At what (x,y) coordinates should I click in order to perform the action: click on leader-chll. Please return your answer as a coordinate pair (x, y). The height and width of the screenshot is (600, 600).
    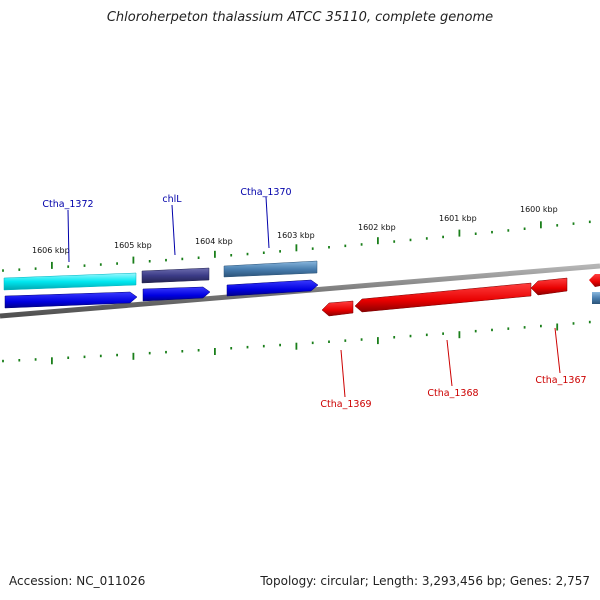
    Looking at the image, I should click on (173, 230).